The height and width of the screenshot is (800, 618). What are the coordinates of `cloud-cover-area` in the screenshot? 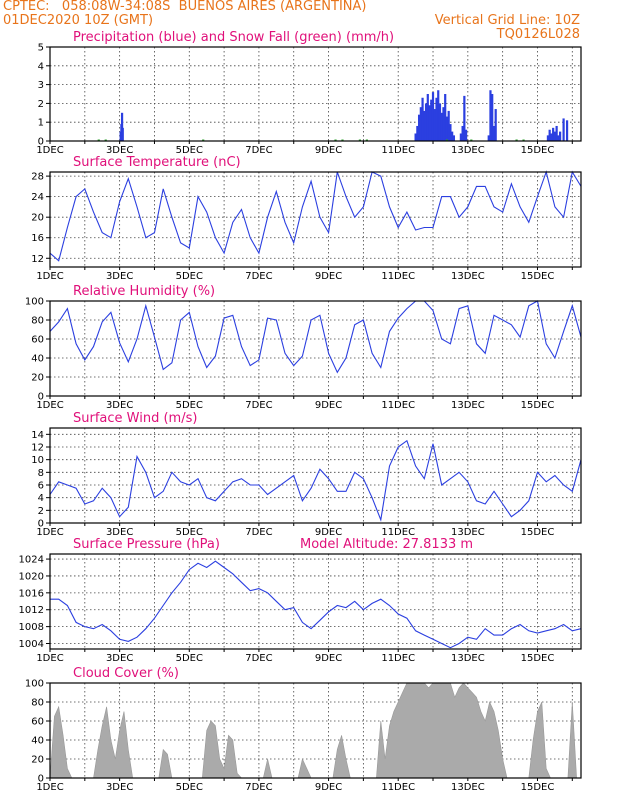 It's located at (315, 730).